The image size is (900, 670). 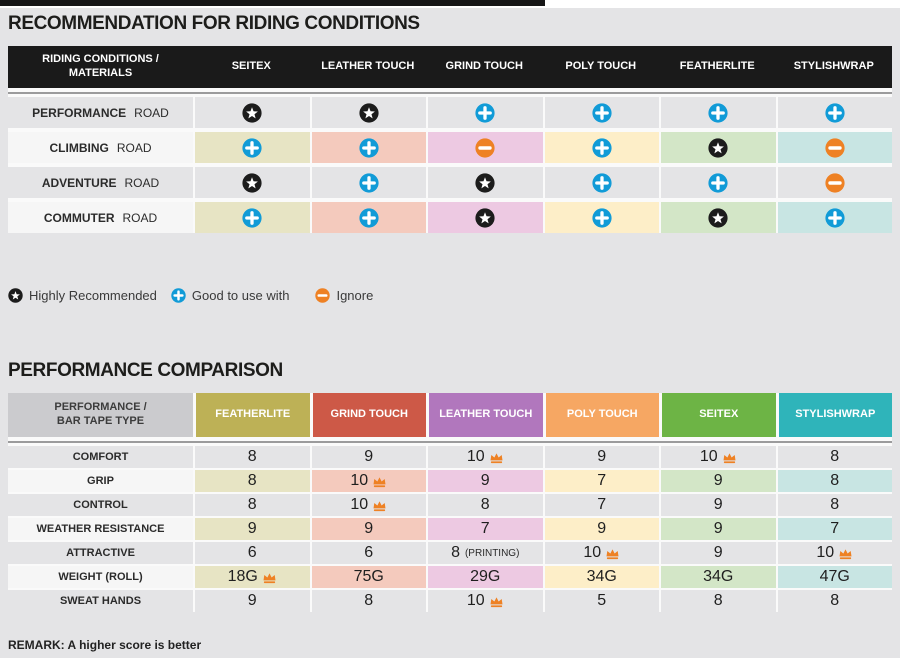 I want to click on minus-icon, so click(x=485, y=147).